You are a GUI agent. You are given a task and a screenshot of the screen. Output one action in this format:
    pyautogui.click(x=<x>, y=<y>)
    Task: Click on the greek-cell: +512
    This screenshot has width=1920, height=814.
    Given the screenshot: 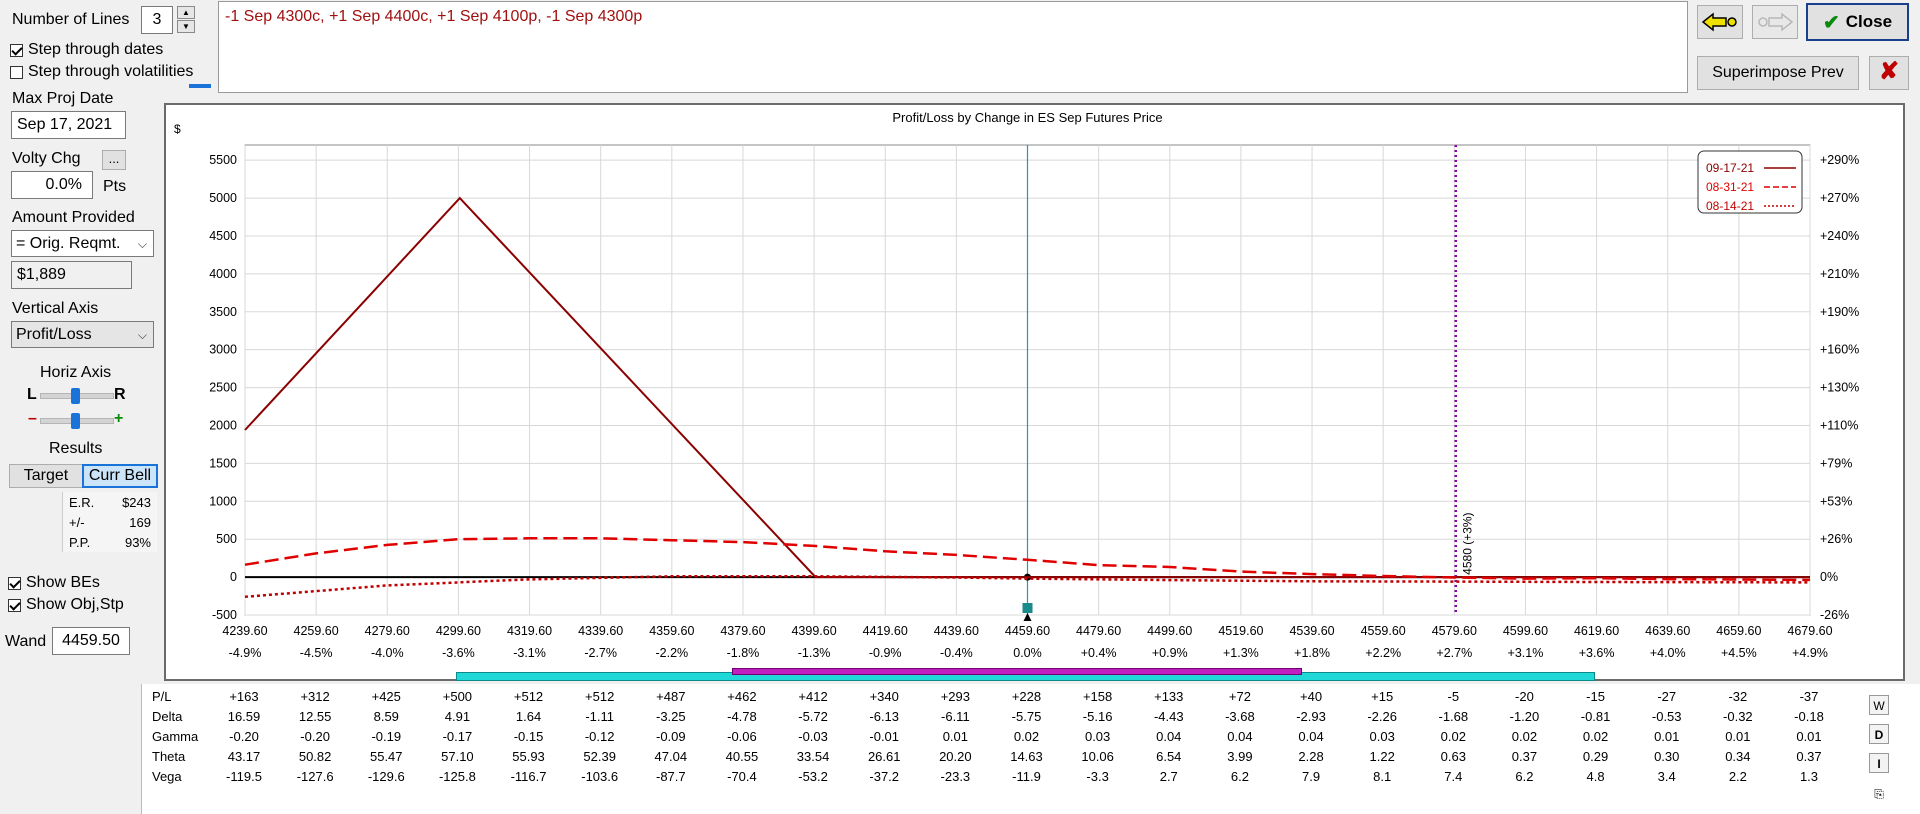 What is the action you would take?
    pyautogui.click(x=528, y=696)
    